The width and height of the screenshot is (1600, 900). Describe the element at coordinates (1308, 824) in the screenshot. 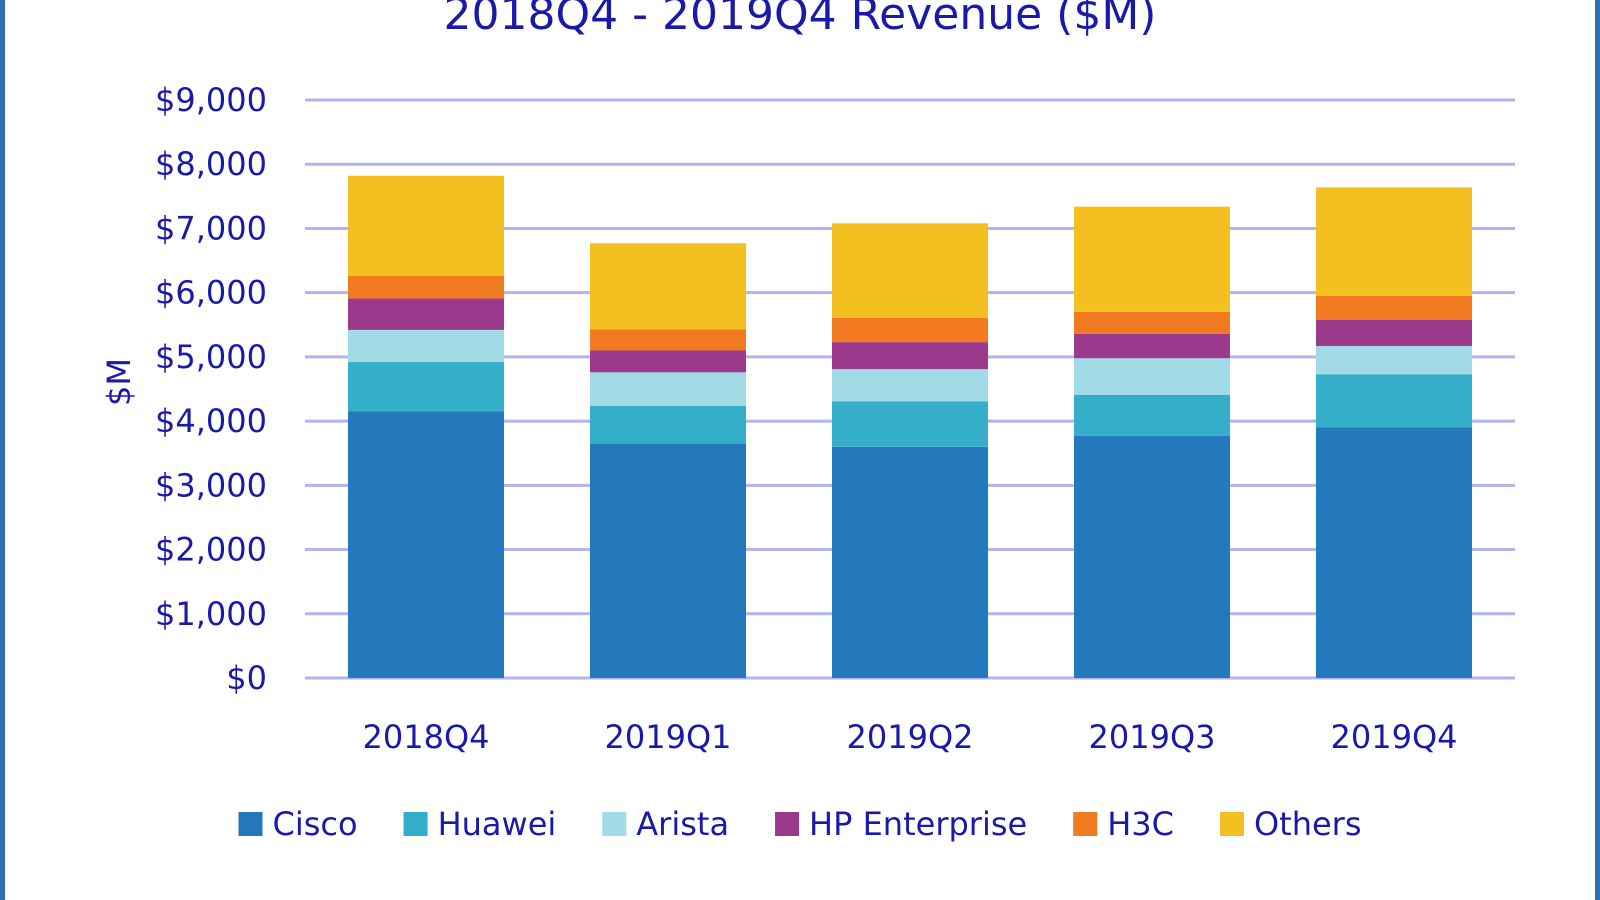

I see `legend-label: Others` at that location.